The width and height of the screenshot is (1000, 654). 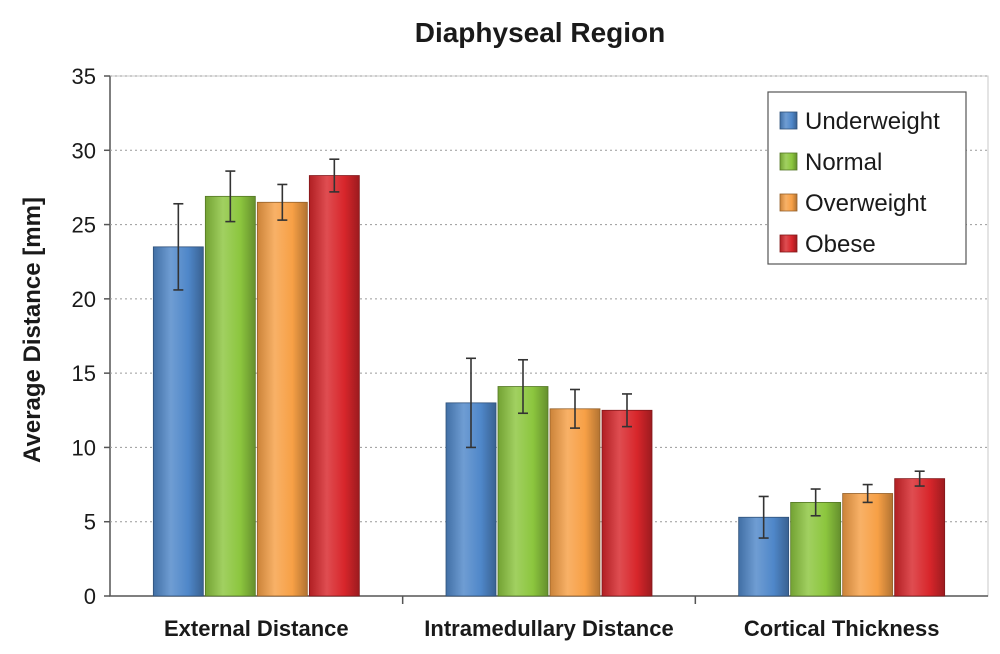 I want to click on legend-label-overweight: Overweight, so click(x=866, y=203).